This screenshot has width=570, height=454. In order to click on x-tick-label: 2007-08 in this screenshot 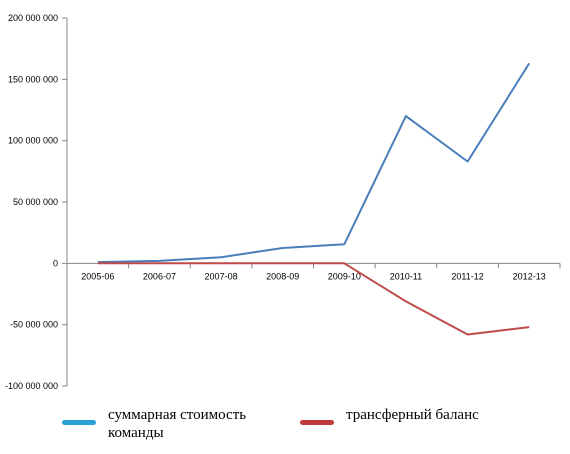, I will do `click(221, 276)`.